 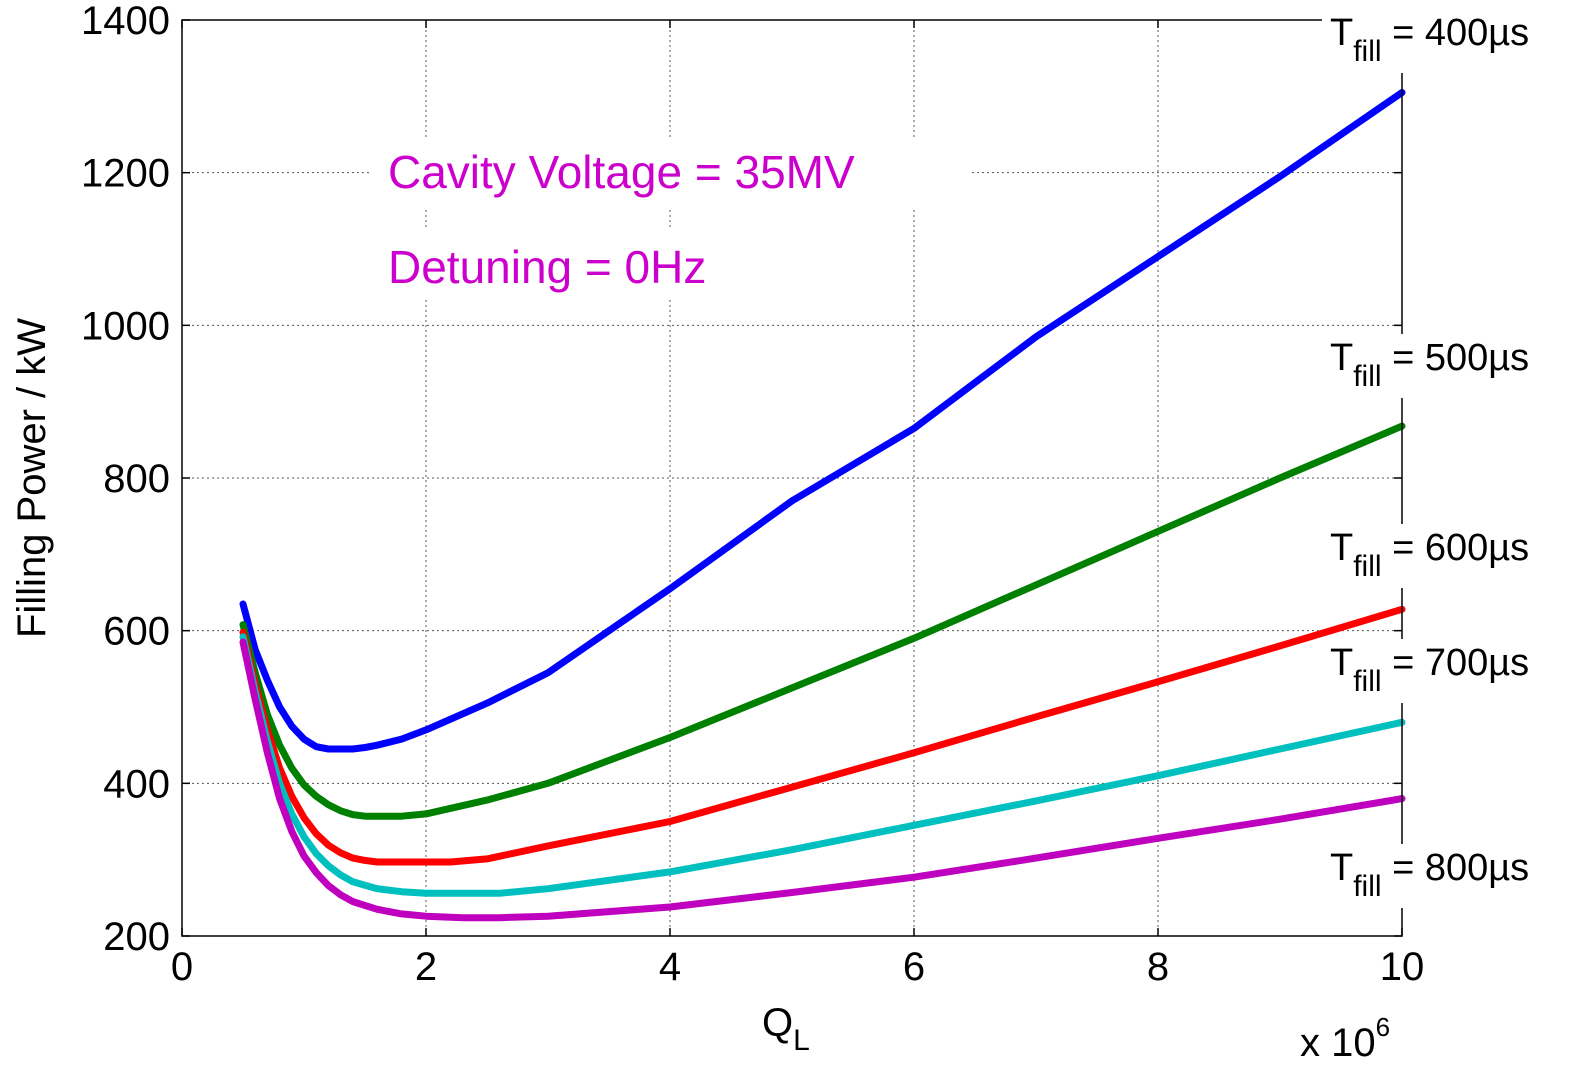 I want to click on x-axis-multiplier: x 106, so click(x=1345, y=1038).